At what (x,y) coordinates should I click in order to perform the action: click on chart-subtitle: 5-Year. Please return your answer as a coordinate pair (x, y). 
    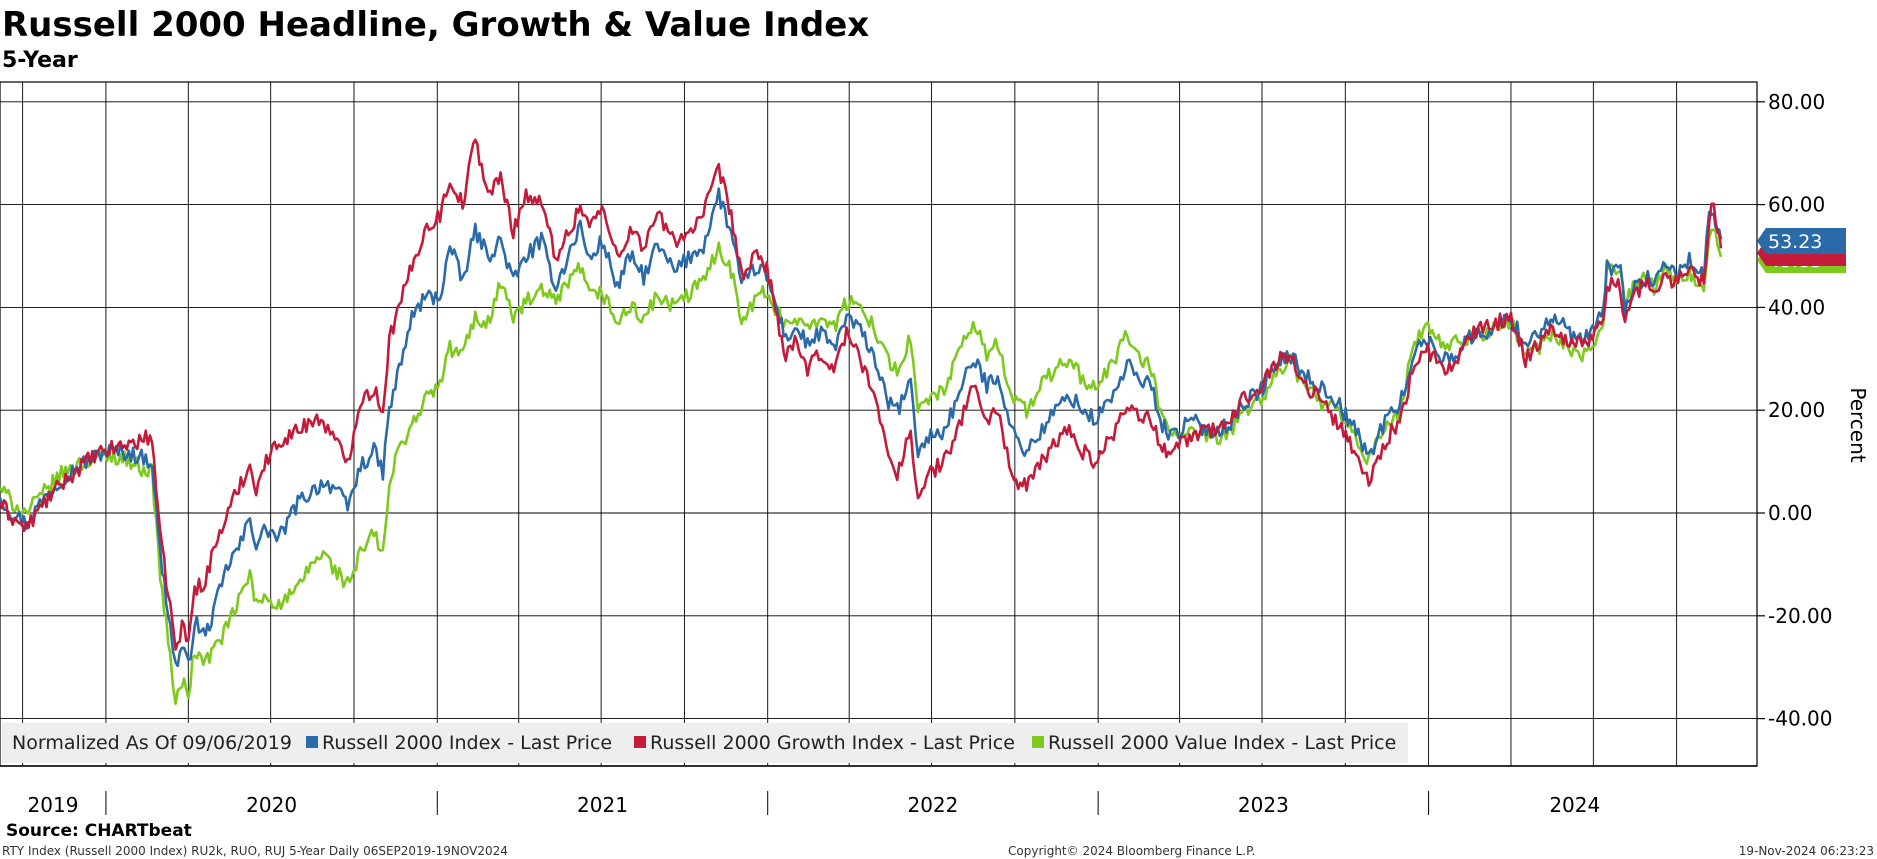
    Looking at the image, I should click on (40, 60).